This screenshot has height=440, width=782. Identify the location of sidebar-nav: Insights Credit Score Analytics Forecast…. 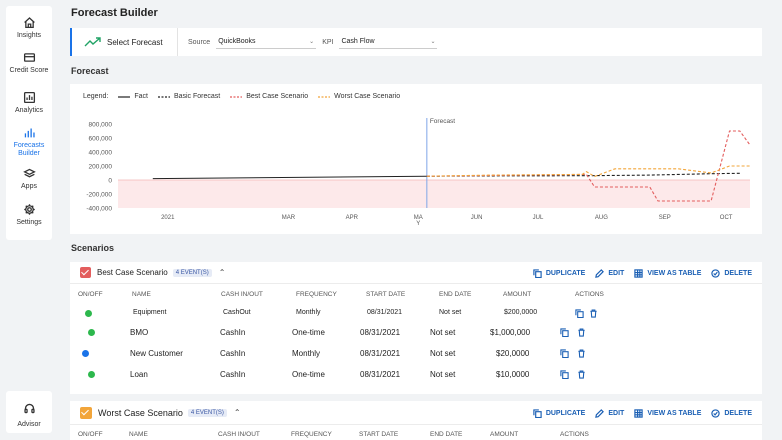
(29, 123).